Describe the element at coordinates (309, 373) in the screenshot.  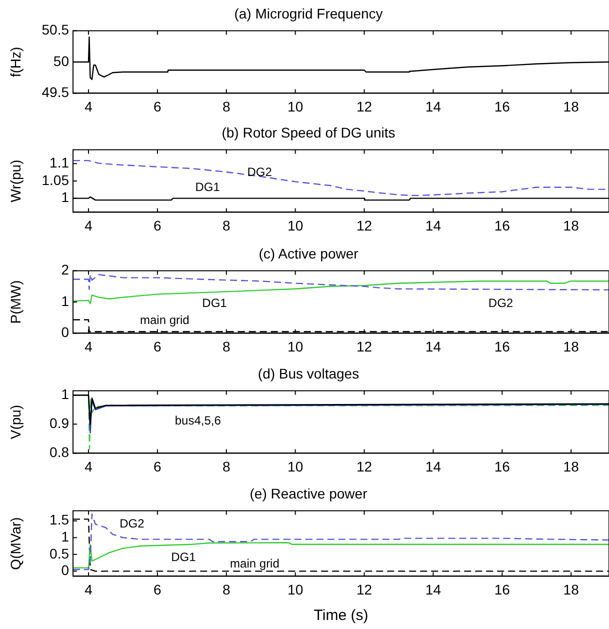
I see `chart-title: (d) Bus voltages` at that location.